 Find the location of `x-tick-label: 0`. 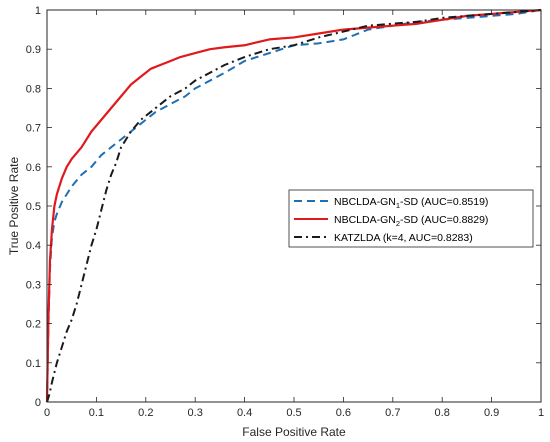

x-tick-label: 0 is located at coordinates (47, 413).